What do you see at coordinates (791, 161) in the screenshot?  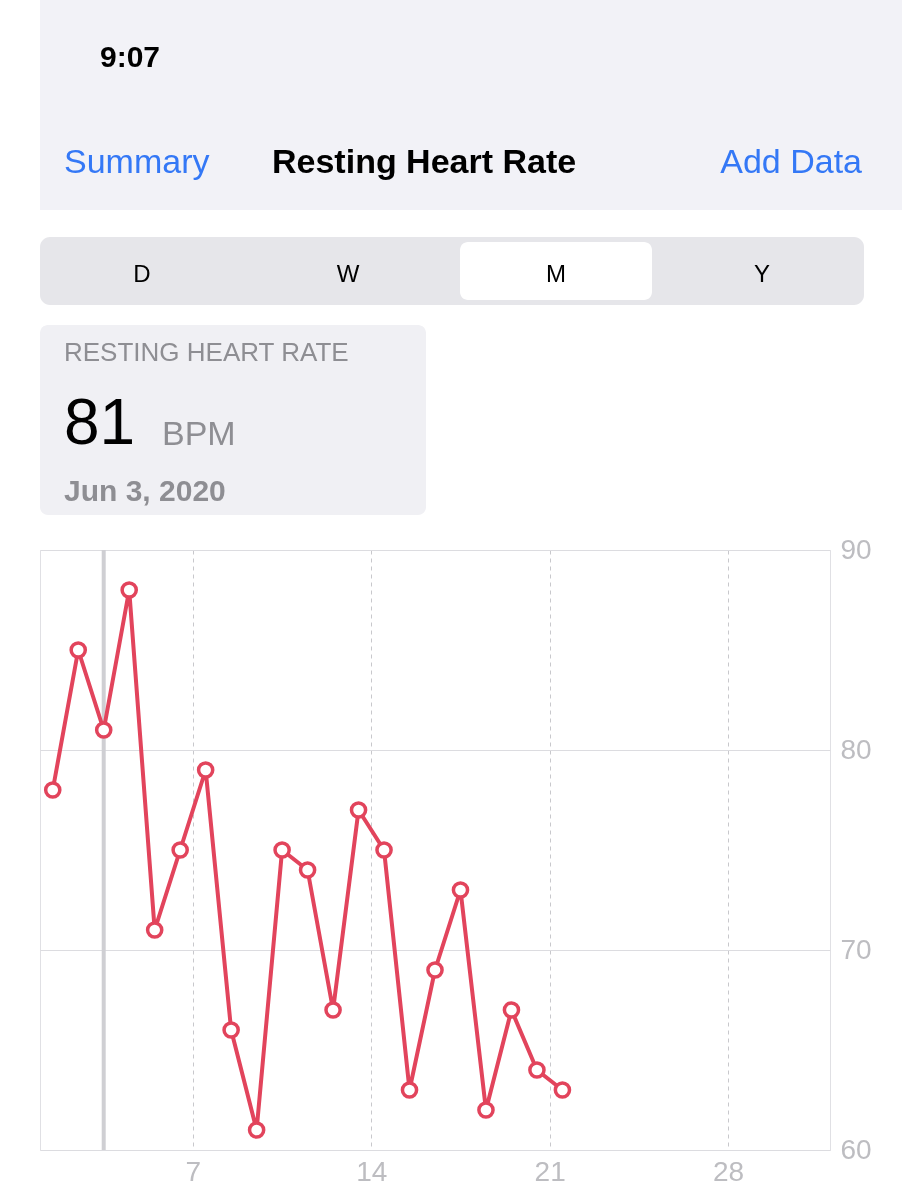 I see `text: Add Data` at bounding box center [791, 161].